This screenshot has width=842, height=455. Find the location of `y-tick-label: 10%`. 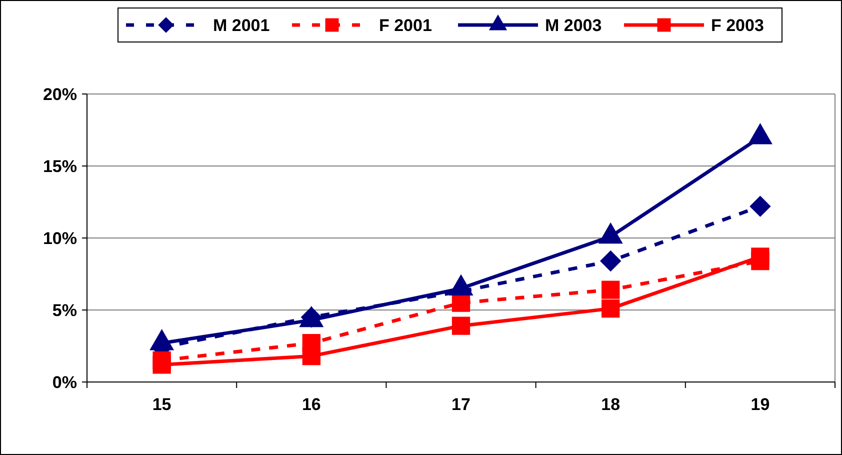

y-tick-label: 10% is located at coordinates (59, 238).